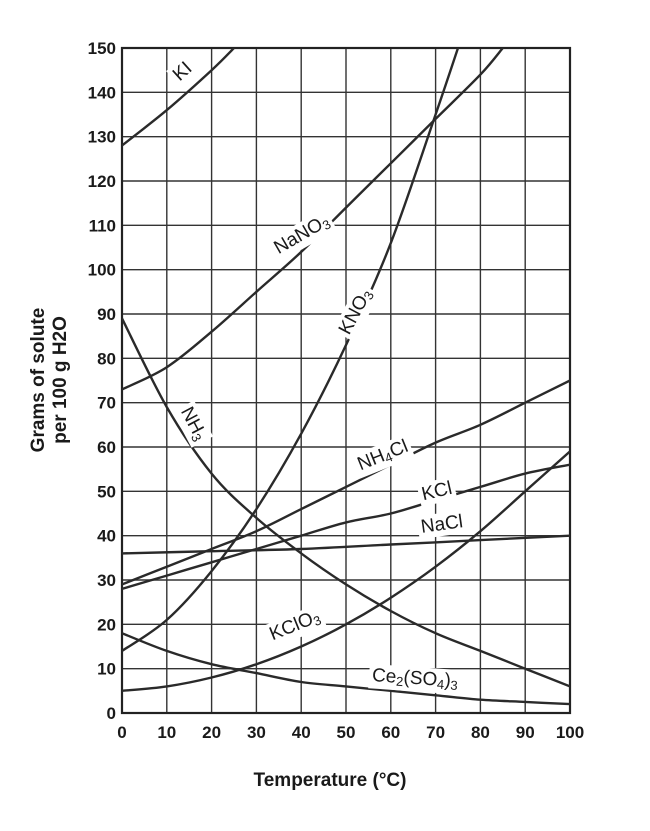 The height and width of the screenshot is (831, 650). Describe the element at coordinates (106, 358) in the screenshot. I see `y-tick-label: 80` at that location.